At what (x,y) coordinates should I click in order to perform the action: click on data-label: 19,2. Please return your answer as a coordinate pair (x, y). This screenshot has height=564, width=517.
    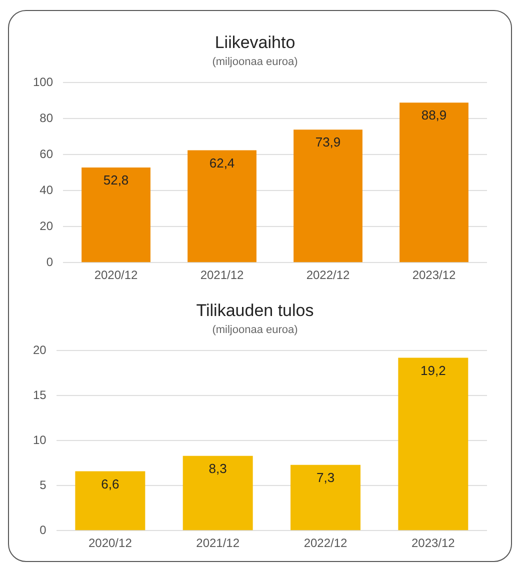
    Looking at the image, I should click on (433, 370).